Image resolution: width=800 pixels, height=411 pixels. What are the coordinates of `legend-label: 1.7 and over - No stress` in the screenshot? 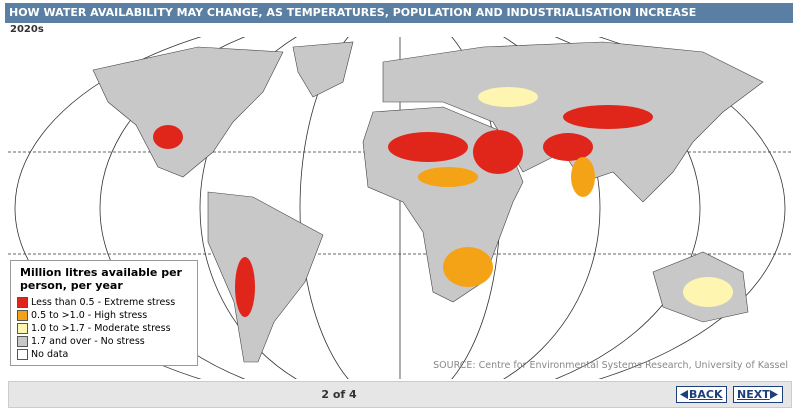 It's located at (88, 341).